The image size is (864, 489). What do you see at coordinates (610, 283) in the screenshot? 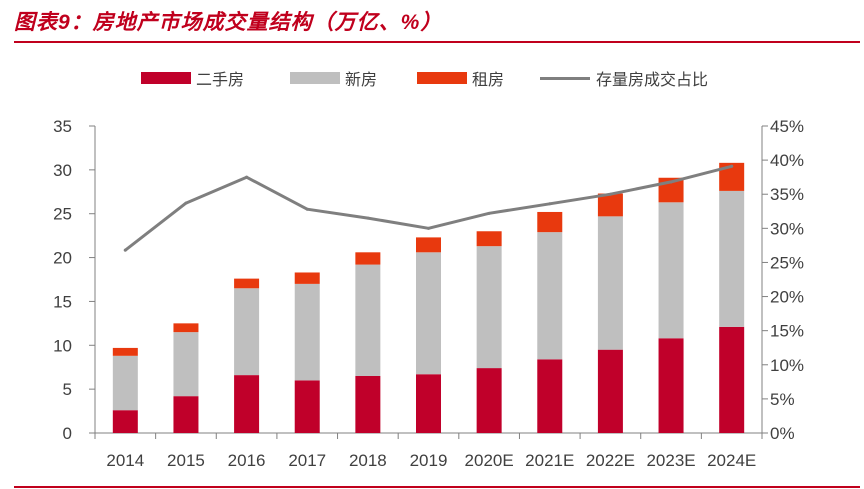
I see `bar-new-house-2022E` at bounding box center [610, 283].